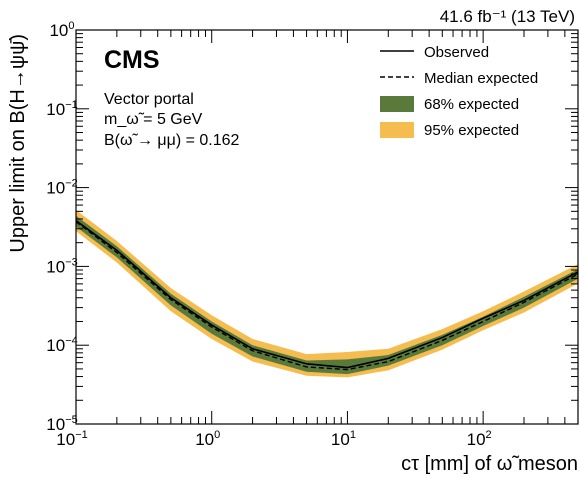 The width and height of the screenshot is (580, 478). What do you see at coordinates (343, 439) in the screenshot?
I see `x-tick-label: 10¹` at bounding box center [343, 439].